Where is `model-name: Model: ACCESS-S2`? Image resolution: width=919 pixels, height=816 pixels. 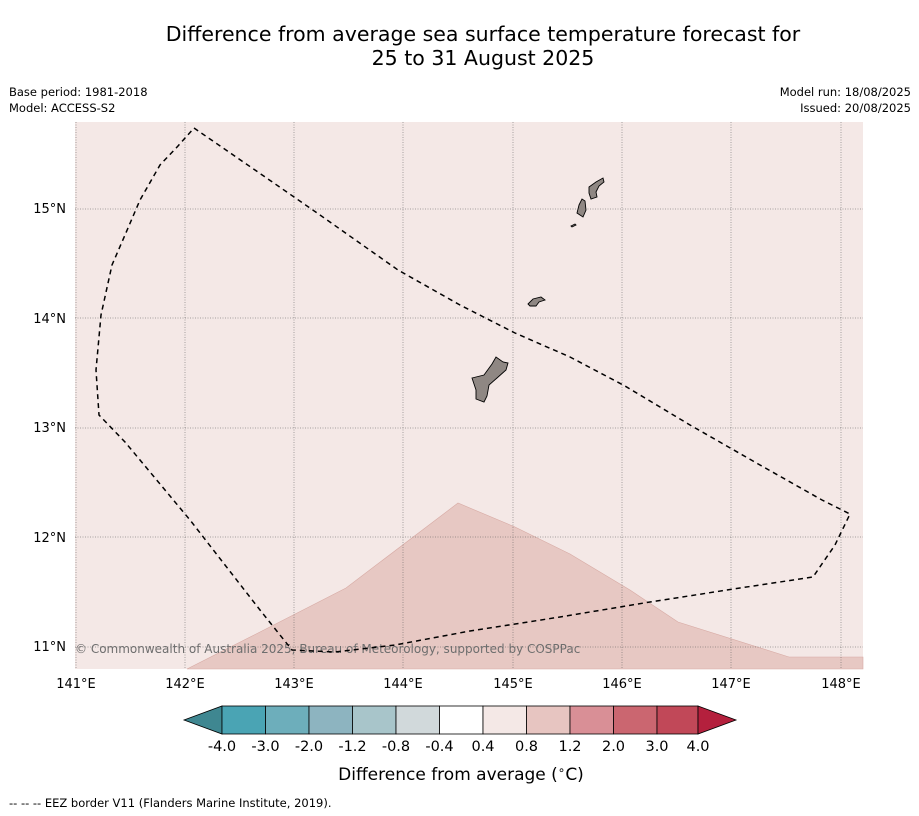
model-name: Model: ACCESS-S2 is located at coordinates (62, 108).